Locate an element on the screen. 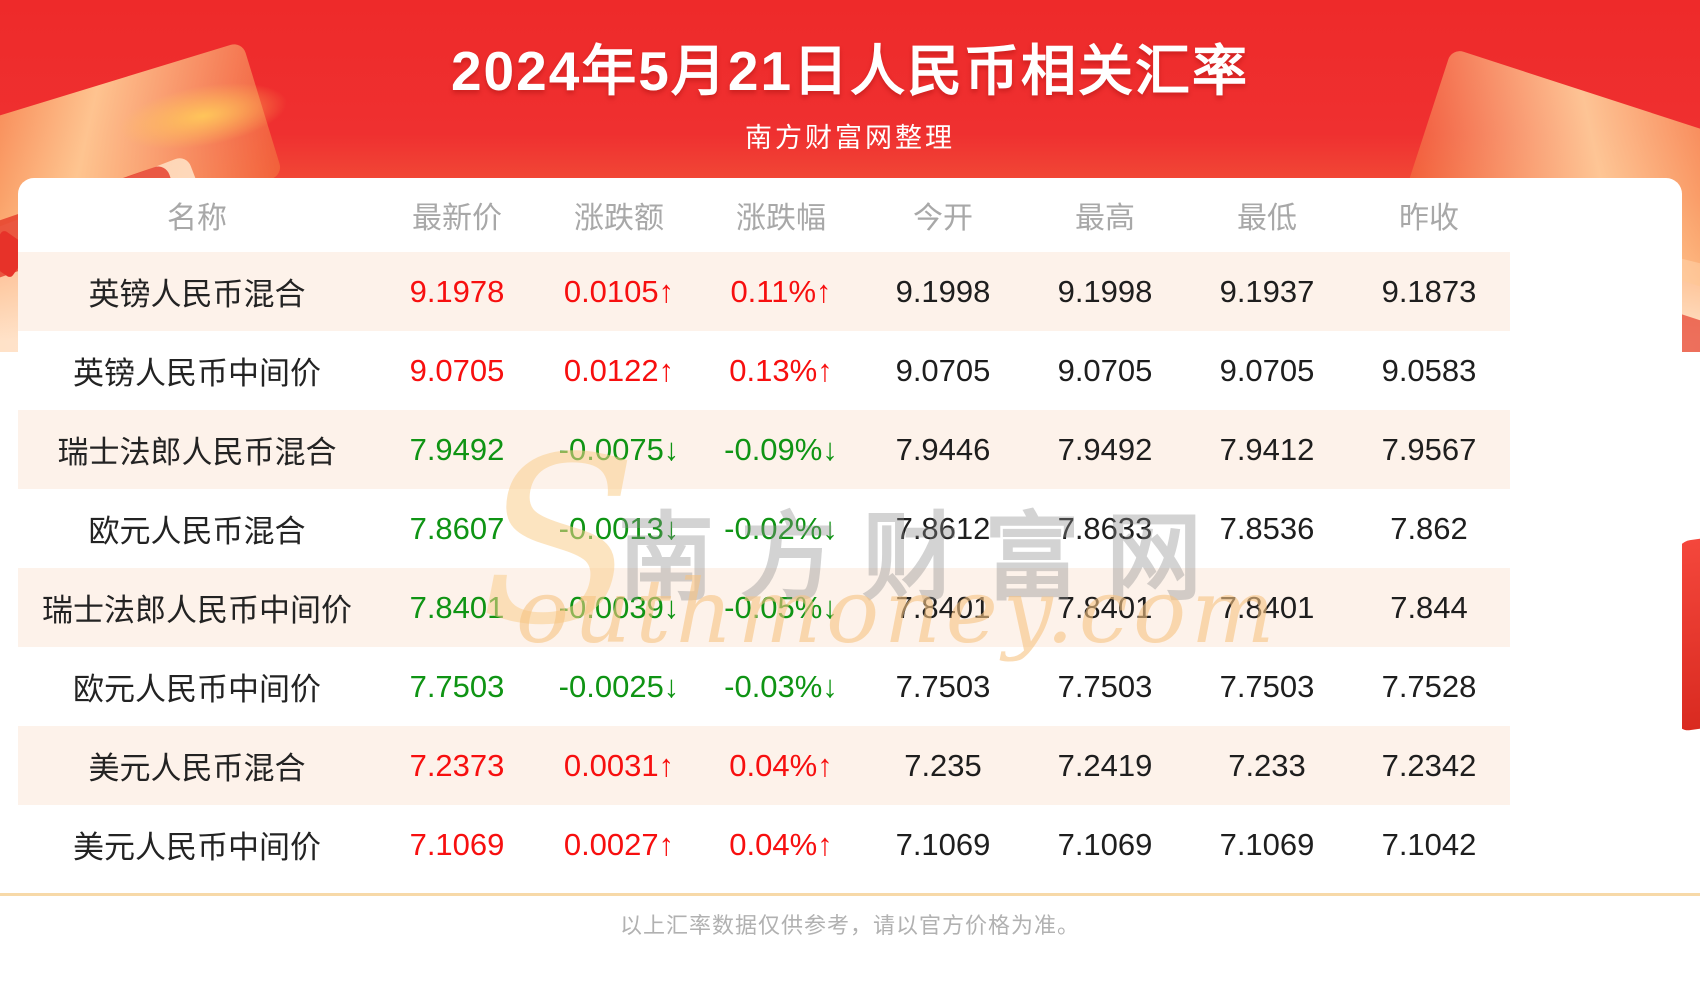 Image resolution: width=1700 pixels, height=1000 pixels. cell-change-pct: -0.09%↓ is located at coordinates (781, 449).